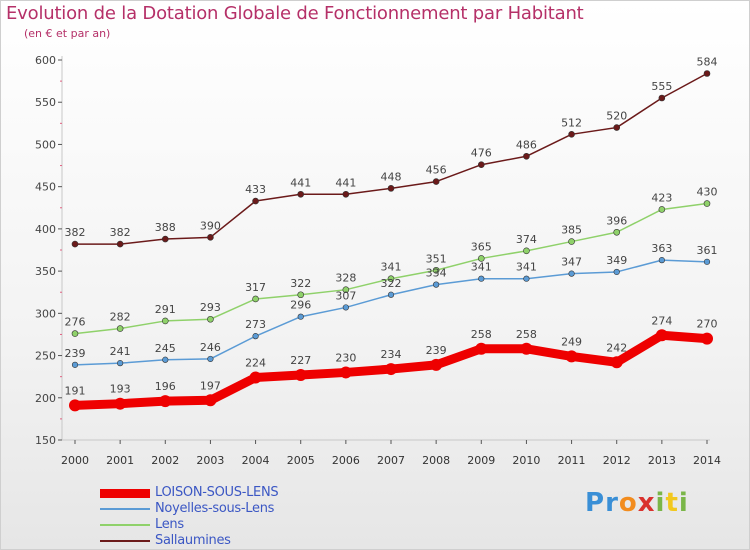 The height and width of the screenshot is (550, 750). What do you see at coordinates (165, 386) in the screenshot?
I see `data-label: 196` at bounding box center [165, 386].